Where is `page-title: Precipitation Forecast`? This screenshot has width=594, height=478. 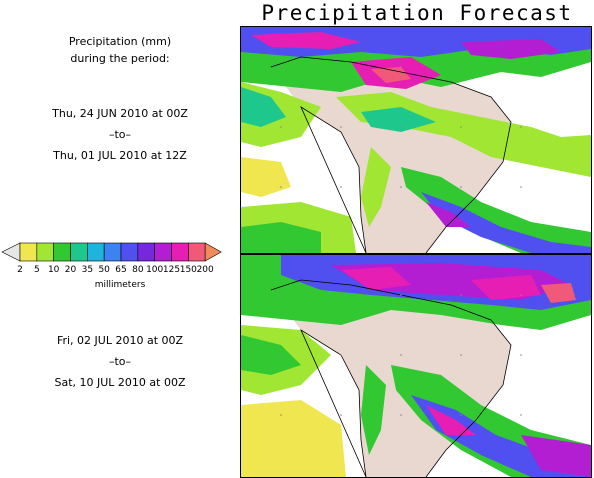 page-title: Precipitation Forecast is located at coordinates (417, 13).